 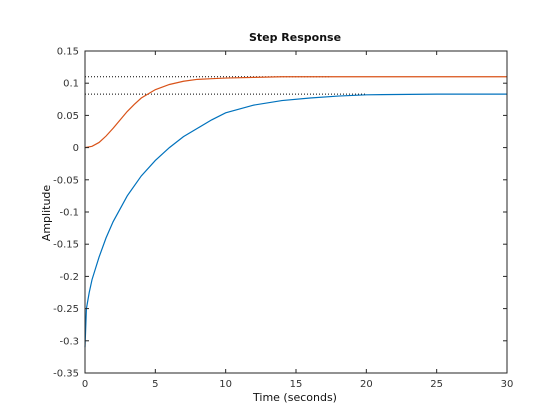 What do you see at coordinates (155, 384) in the screenshot?
I see `x-tick-label: 5` at bounding box center [155, 384].